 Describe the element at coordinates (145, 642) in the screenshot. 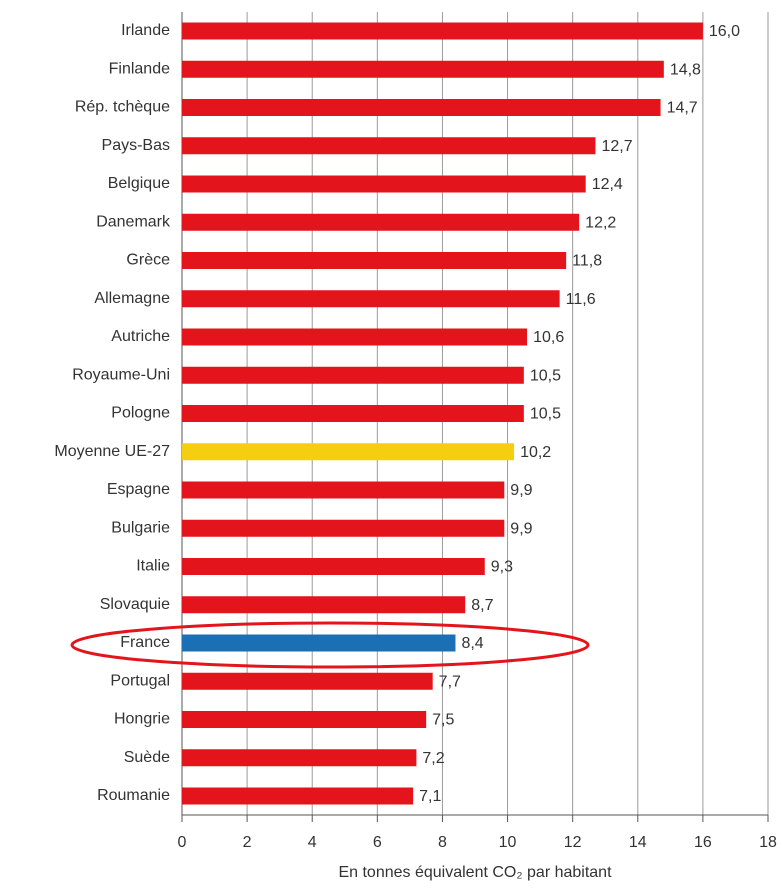

I see `y-tick-label: France` at that location.